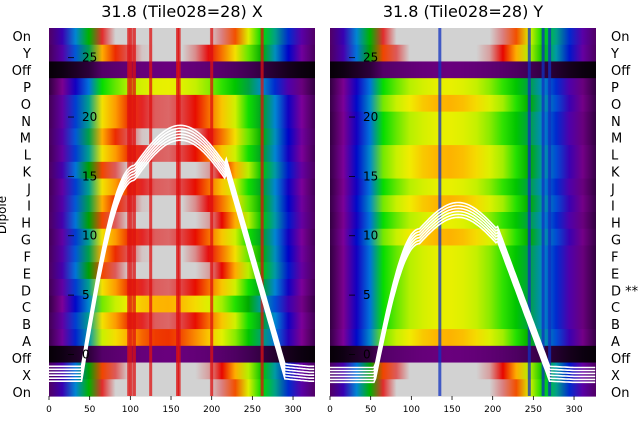 The width and height of the screenshot is (640, 440). I want to click on y-axis-label: Dipole, so click(4, 215).